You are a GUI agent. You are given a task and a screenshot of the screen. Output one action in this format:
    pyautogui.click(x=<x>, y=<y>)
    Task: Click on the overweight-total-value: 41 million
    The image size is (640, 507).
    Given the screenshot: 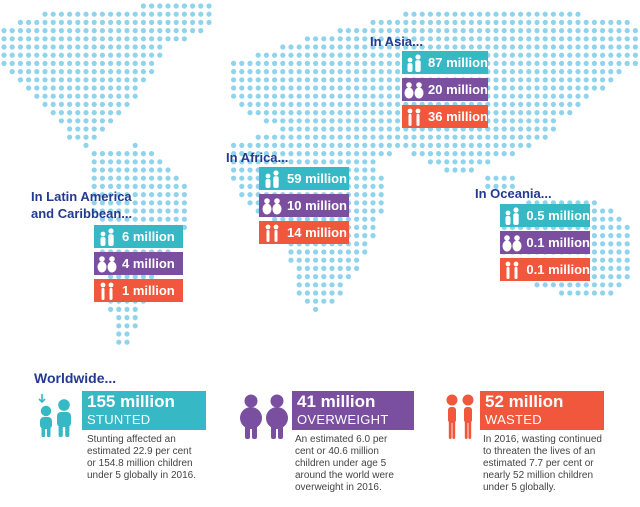 What is the action you would take?
    pyautogui.click(x=336, y=401)
    